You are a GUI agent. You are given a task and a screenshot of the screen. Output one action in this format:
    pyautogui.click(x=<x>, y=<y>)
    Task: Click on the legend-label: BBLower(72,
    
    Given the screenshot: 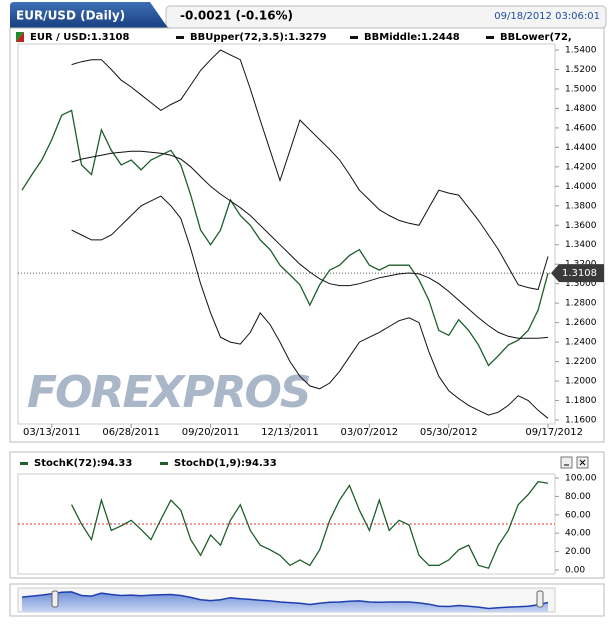 What is the action you would take?
    pyautogui.click(x=536, y=37)
    